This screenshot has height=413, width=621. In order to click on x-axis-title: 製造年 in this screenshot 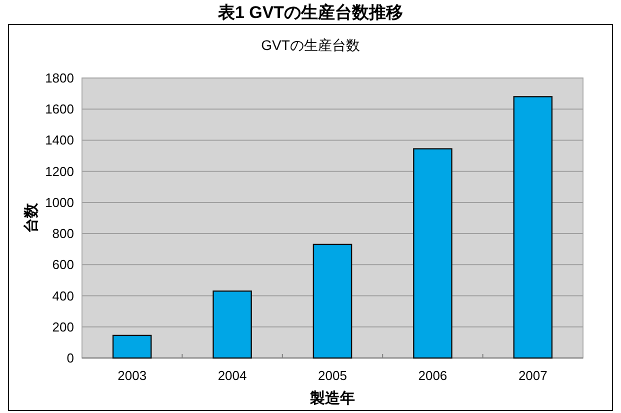, I will do `click(332, 398)`.